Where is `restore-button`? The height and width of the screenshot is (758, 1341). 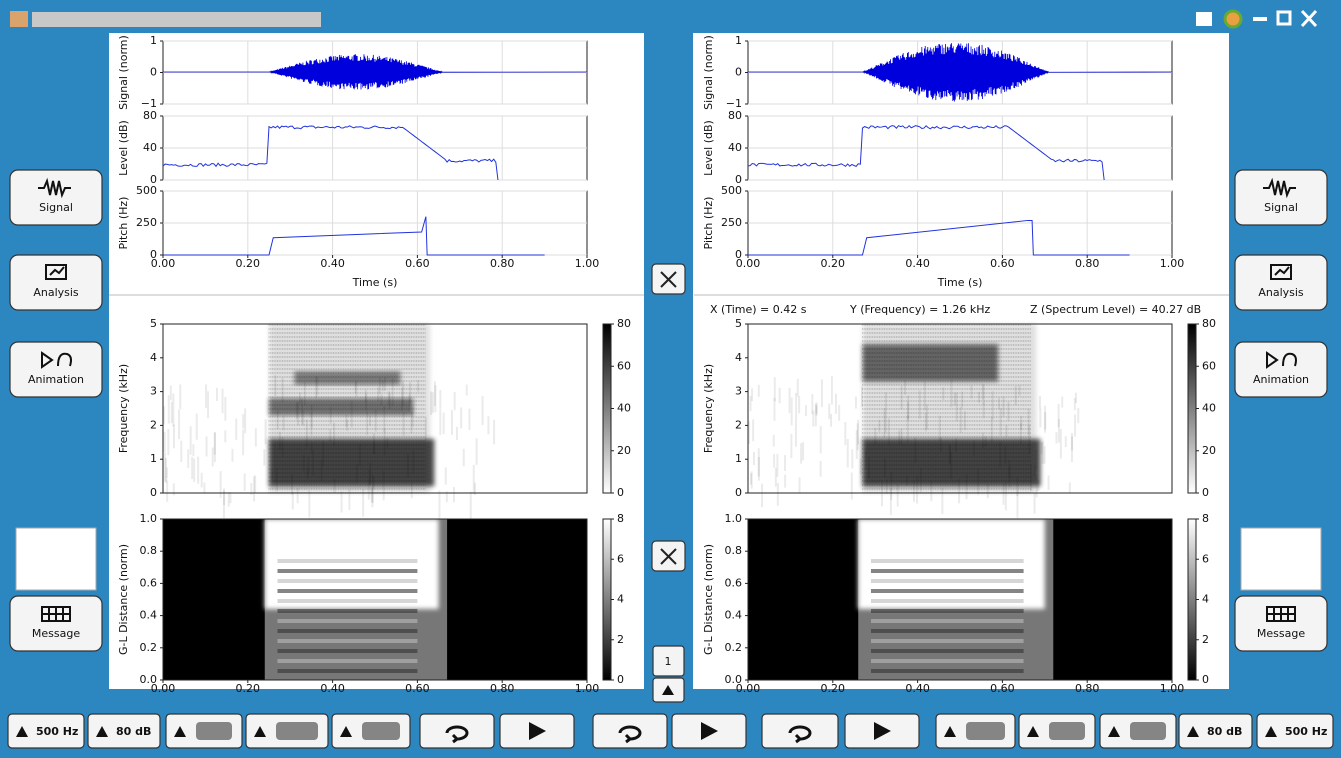 restore-button is located at coordinates (1284, 18).